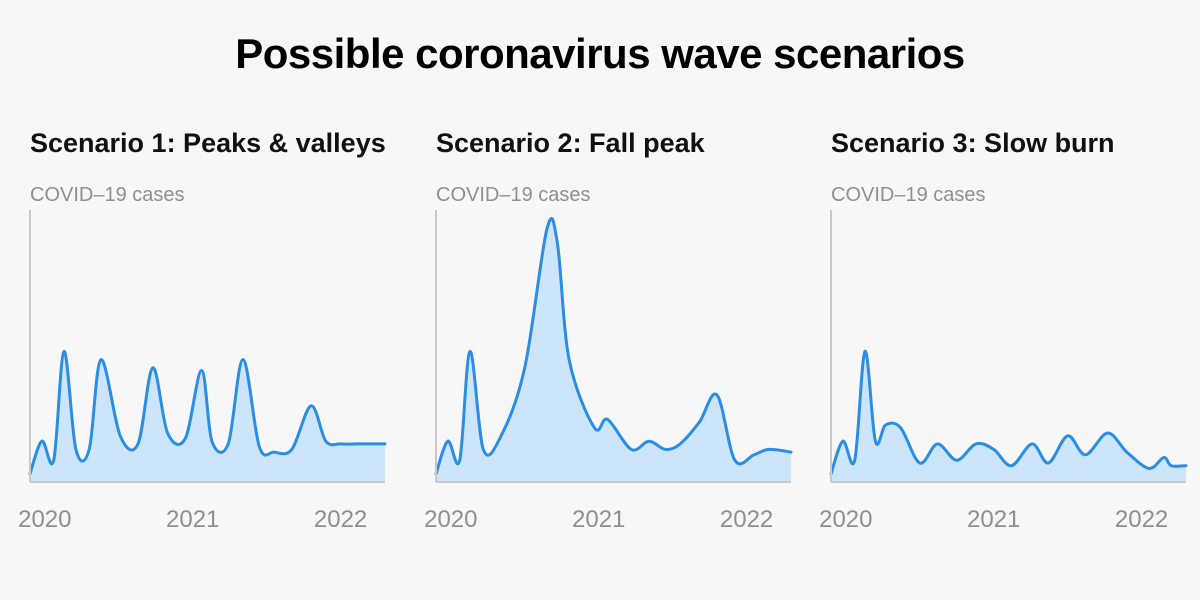 This screenshot has height=600, width=1200. What do you see at coordinates (973, 143) in the screenshot?
I see `chart-title: Scenario 3: Slow burn` at bounding box center [973, 143].